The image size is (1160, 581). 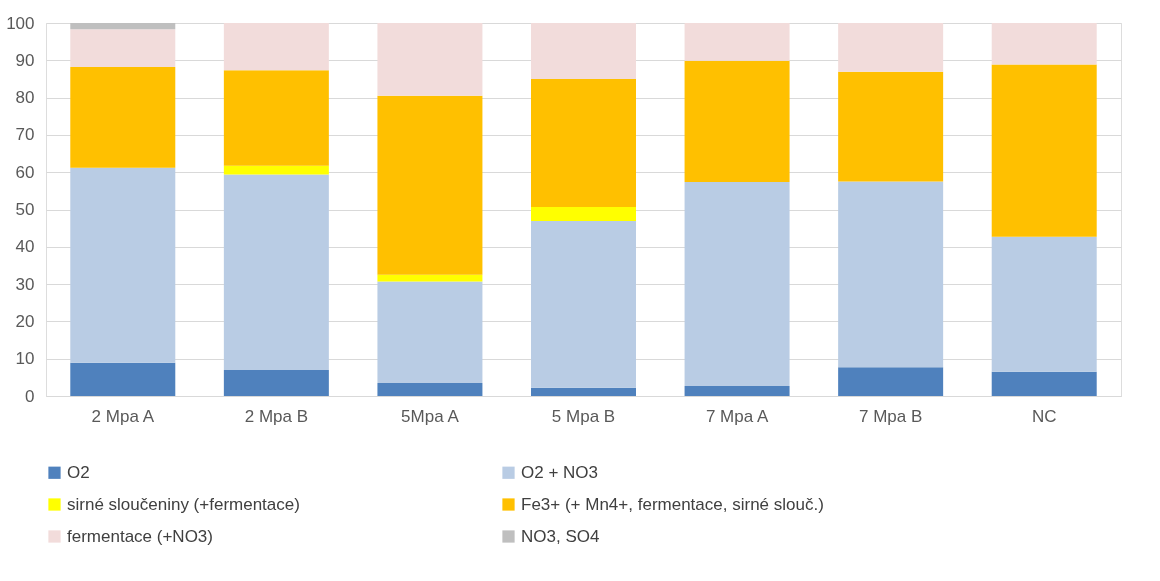 What do you see at coordinates (25, 247) in the screenshot?
I see `y-tick-label: 40` at bounding box center [25, 247].